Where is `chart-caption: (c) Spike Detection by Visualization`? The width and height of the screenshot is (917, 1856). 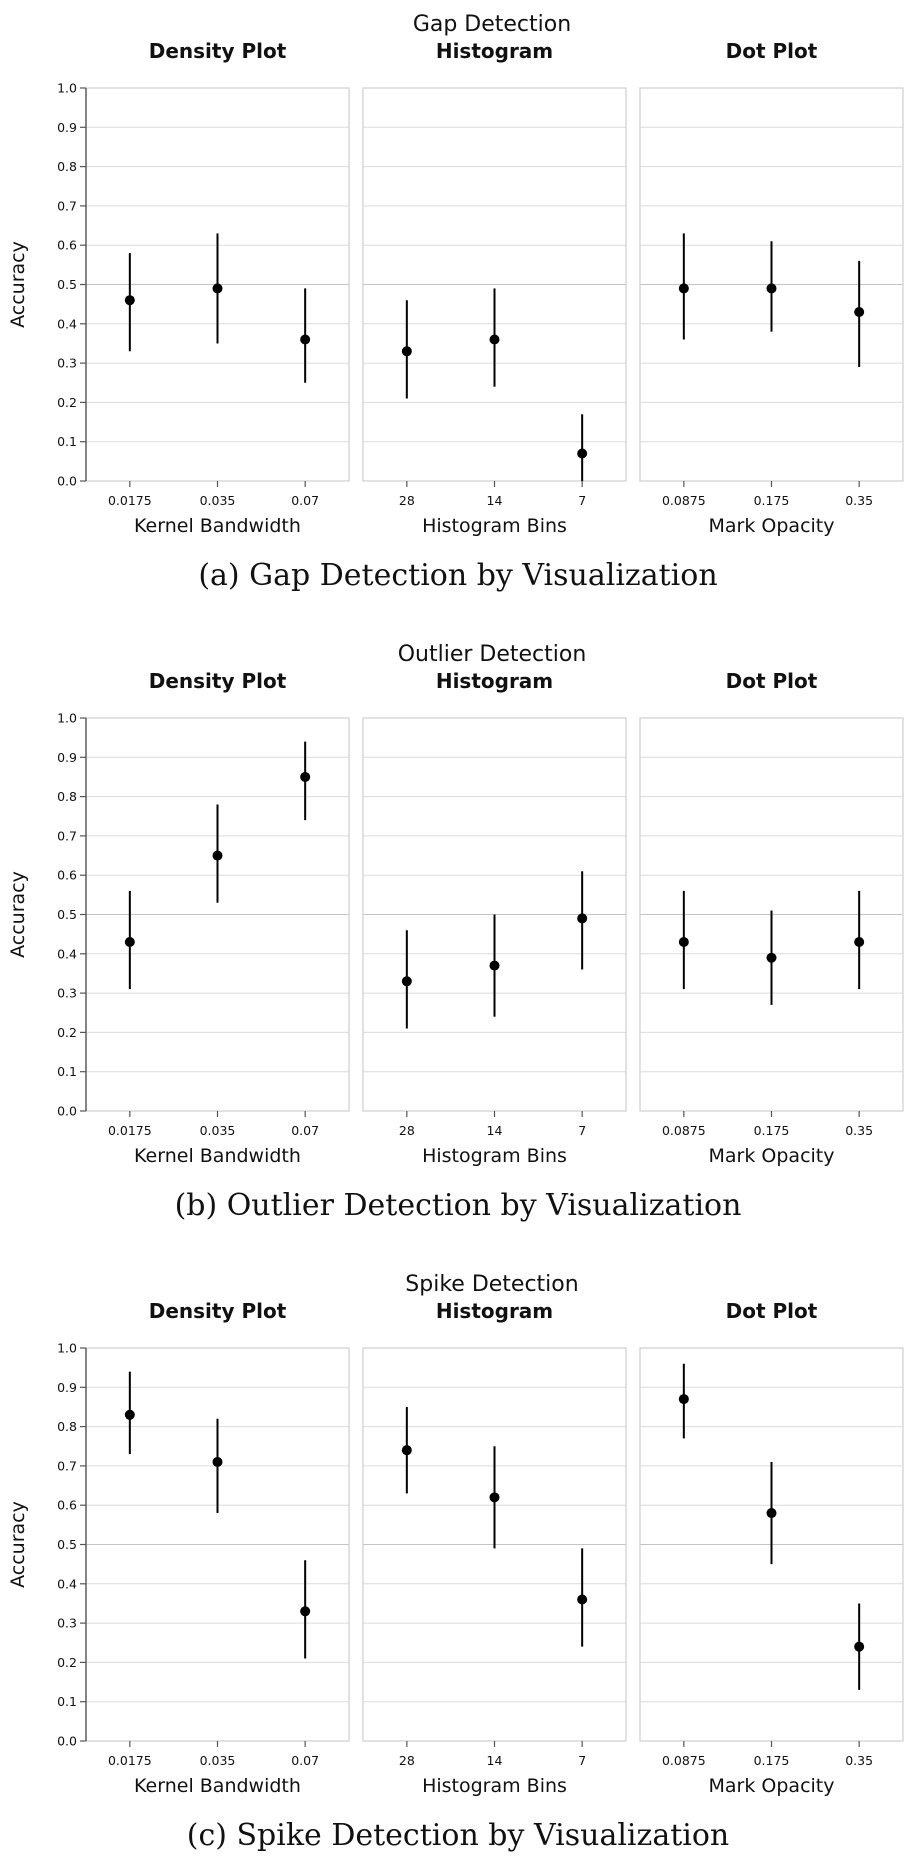 chart-caption: (c) Spike Detection by Visualization is located at coordinates (458, 1835).